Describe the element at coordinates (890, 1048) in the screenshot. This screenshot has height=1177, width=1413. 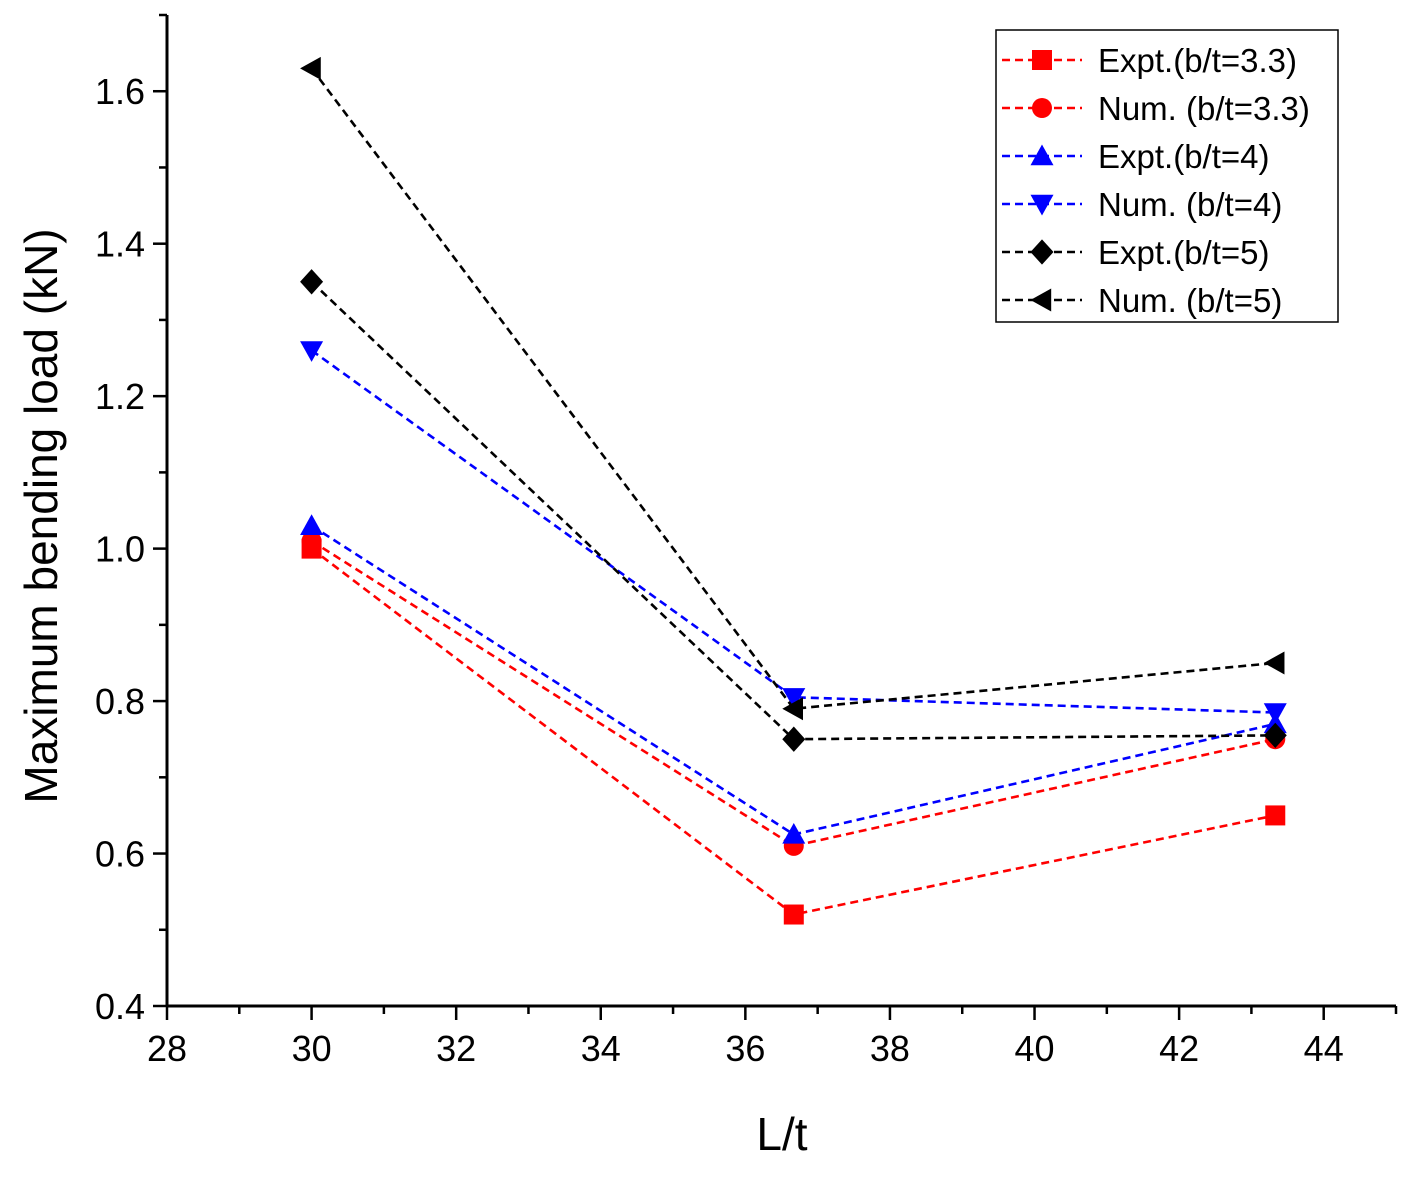
I see `x-tick-label: 38` at that location.